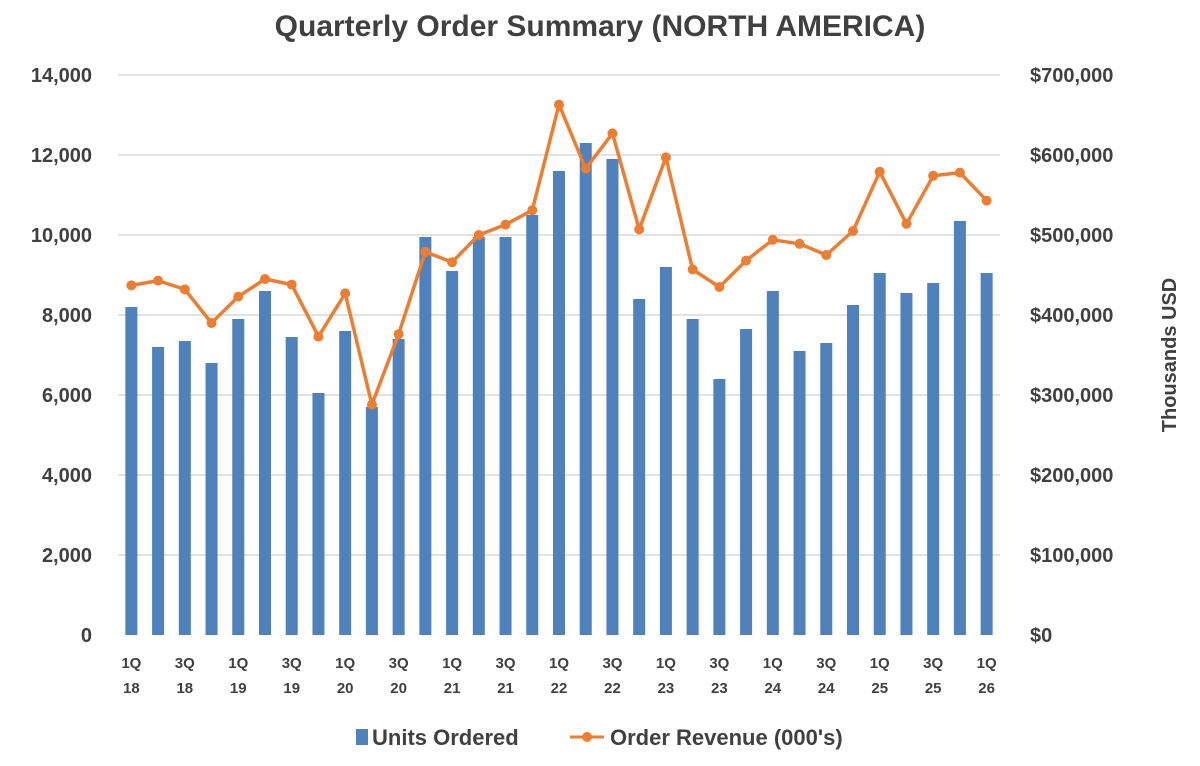  I want to click on x-tick-label-year: 24, so click(826, 688).